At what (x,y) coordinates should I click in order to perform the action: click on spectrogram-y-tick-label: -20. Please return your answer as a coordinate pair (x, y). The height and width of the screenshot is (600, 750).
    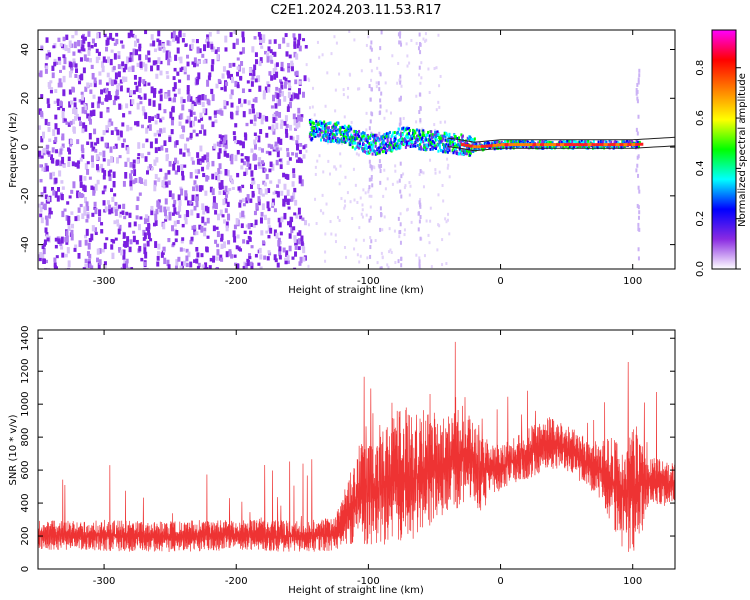
    Looking at the image, I should click on (25, 196).